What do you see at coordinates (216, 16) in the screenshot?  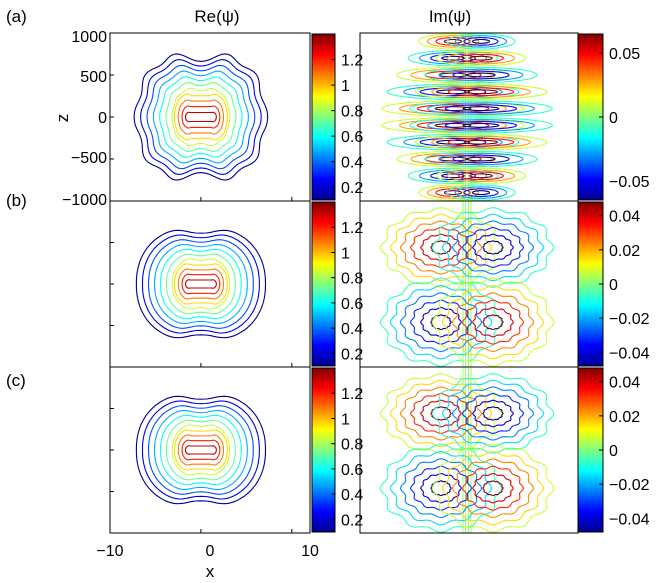 I see `col-title-re: Re(ψ)` at bounding box center [216, 16].